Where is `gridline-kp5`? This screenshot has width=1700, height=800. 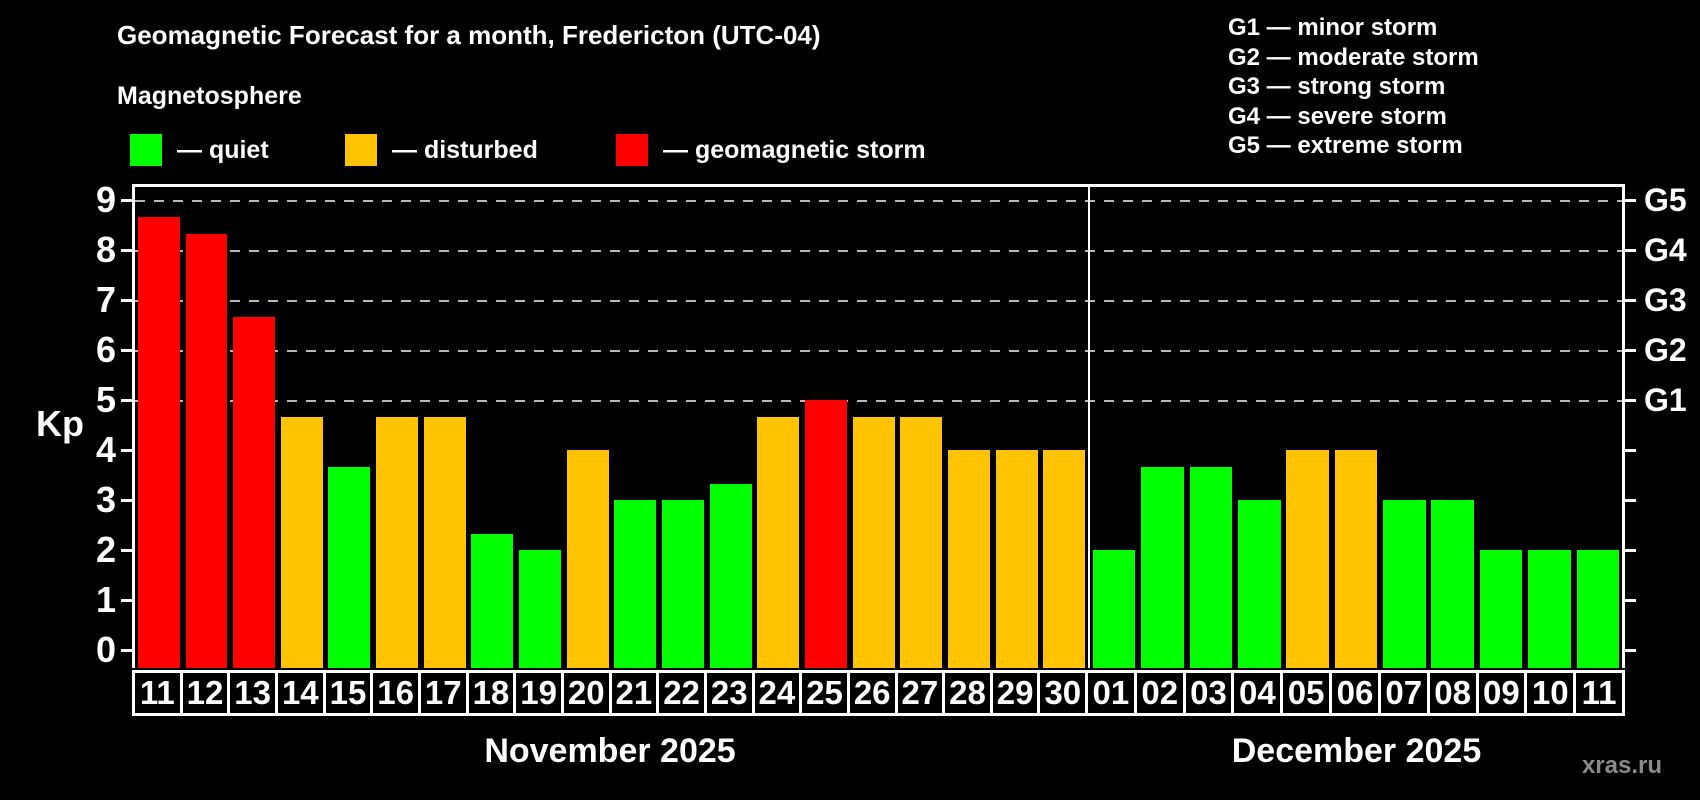 gridline-kp5 is located at coordinates (878, 401).